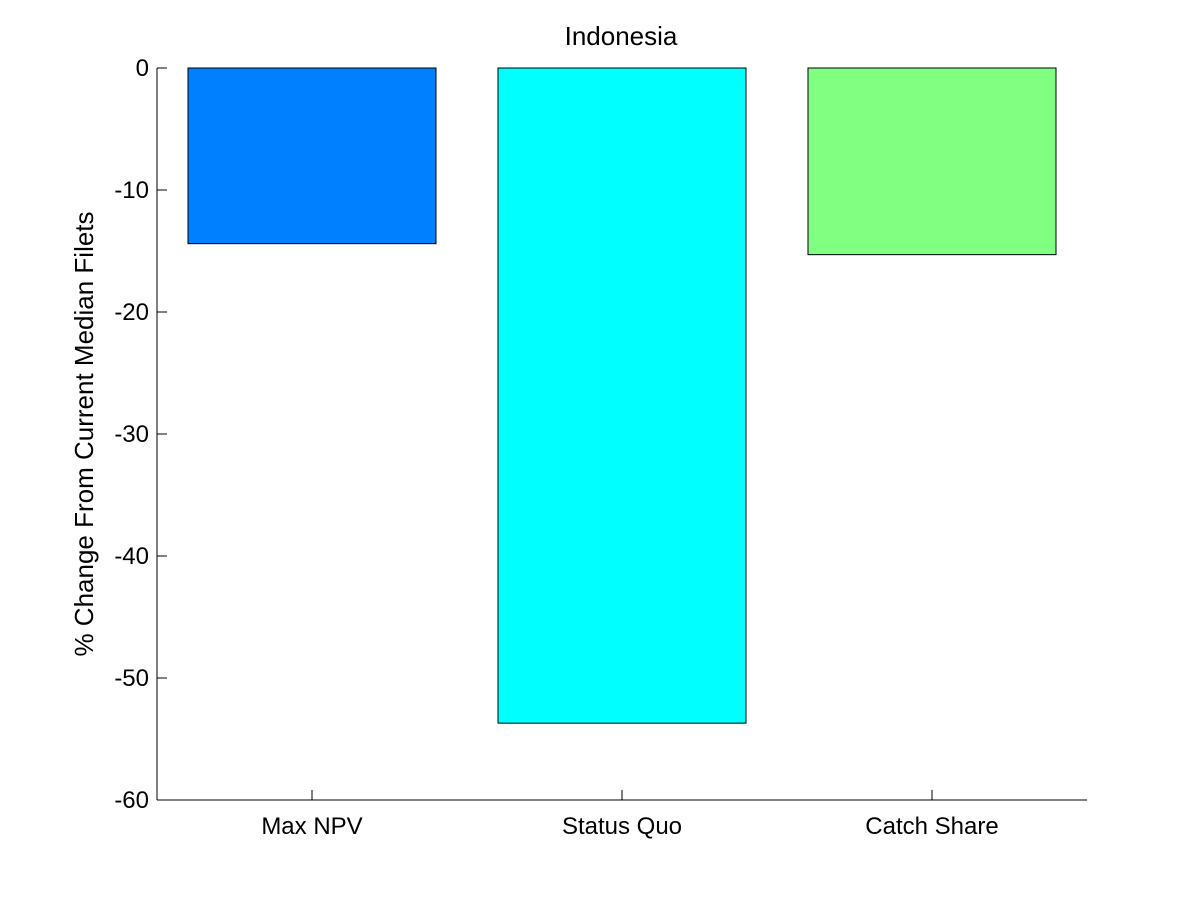 The height and width of the screenshot is (900, 1201). Describe the element at coordinates (931, 826) in the screenshot. I see `x-tick-label: Catch Share` at that location.